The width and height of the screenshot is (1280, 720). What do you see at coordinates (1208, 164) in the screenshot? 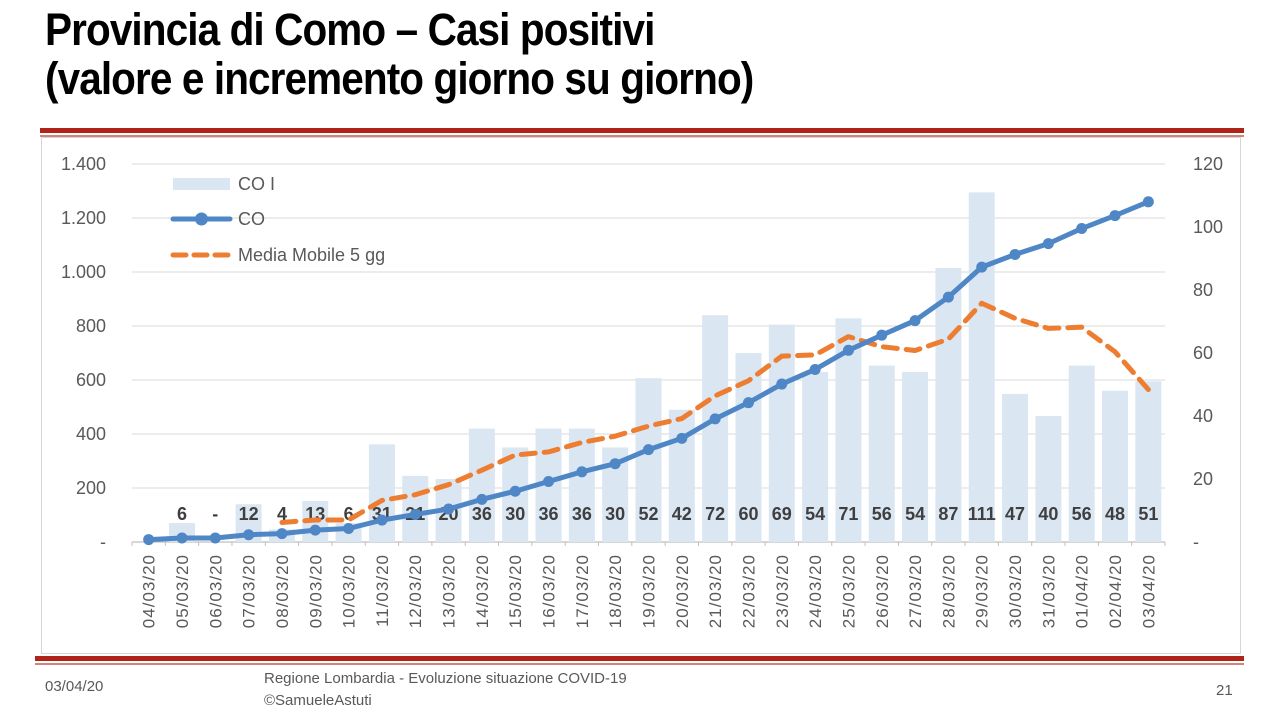
I see `right-axis-tick-label: 120` at bounding box center [1208, 164].